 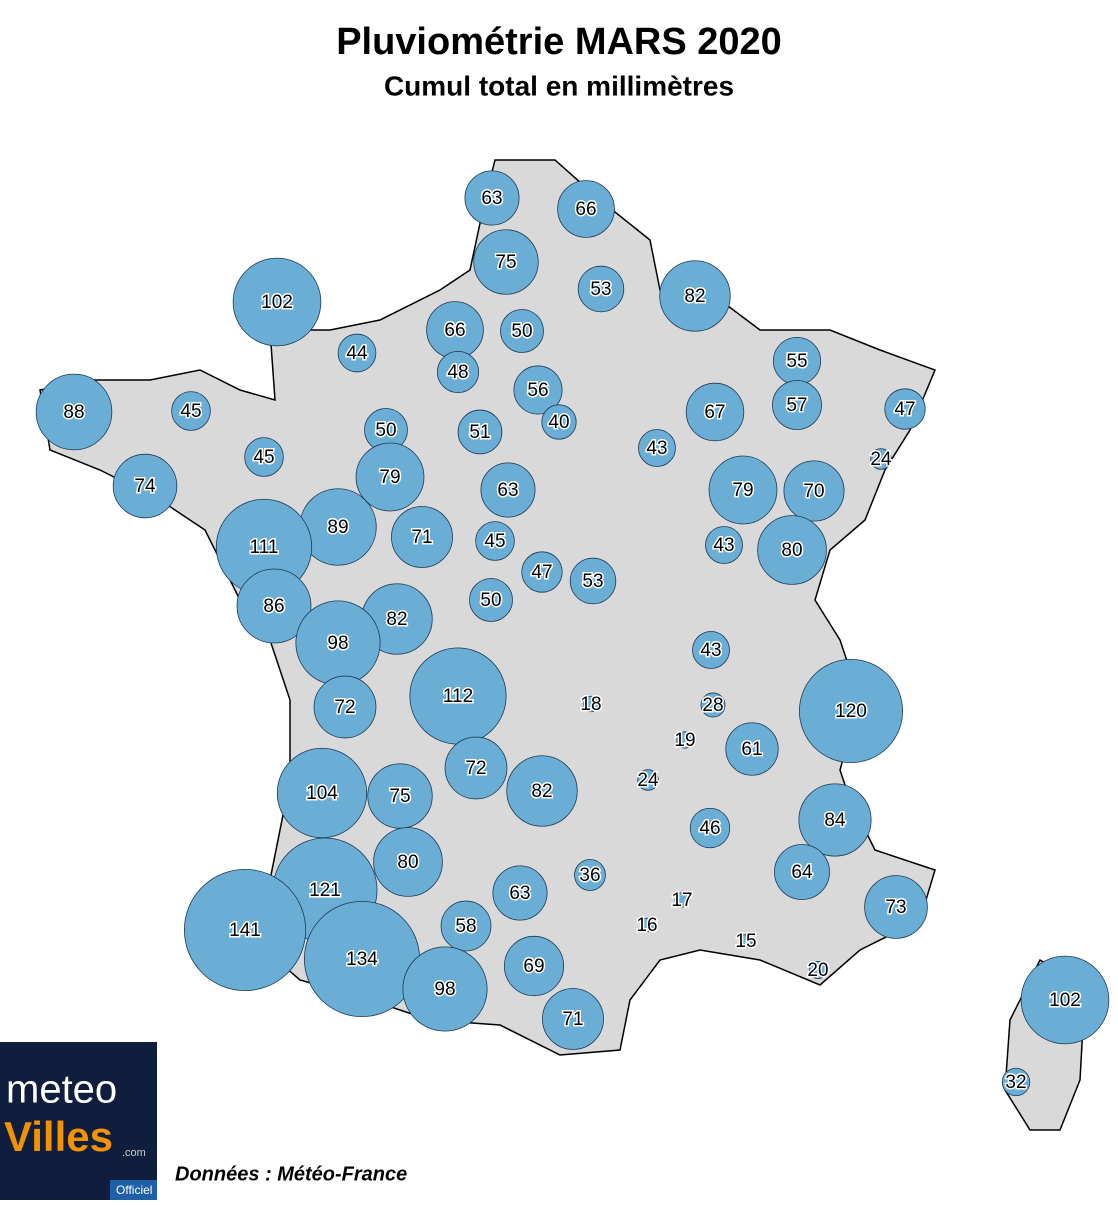 What do you see at coordinates (58, 1136) in the screenshot?
I see `logo-line2: Villes` at bounding box center [58, 1136].